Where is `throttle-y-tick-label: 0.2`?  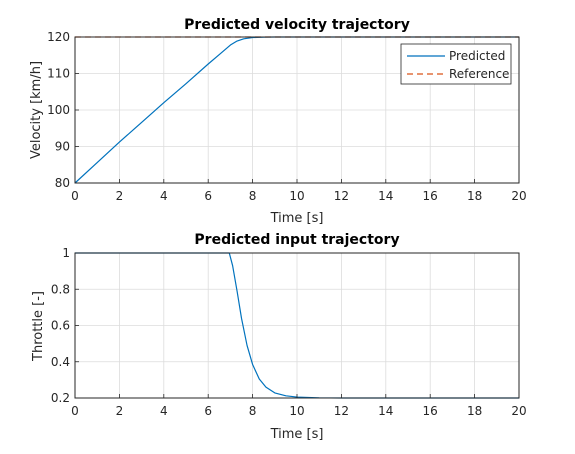 throttle-y-tick-label: 0.2 is located at coordinates (60, 398).